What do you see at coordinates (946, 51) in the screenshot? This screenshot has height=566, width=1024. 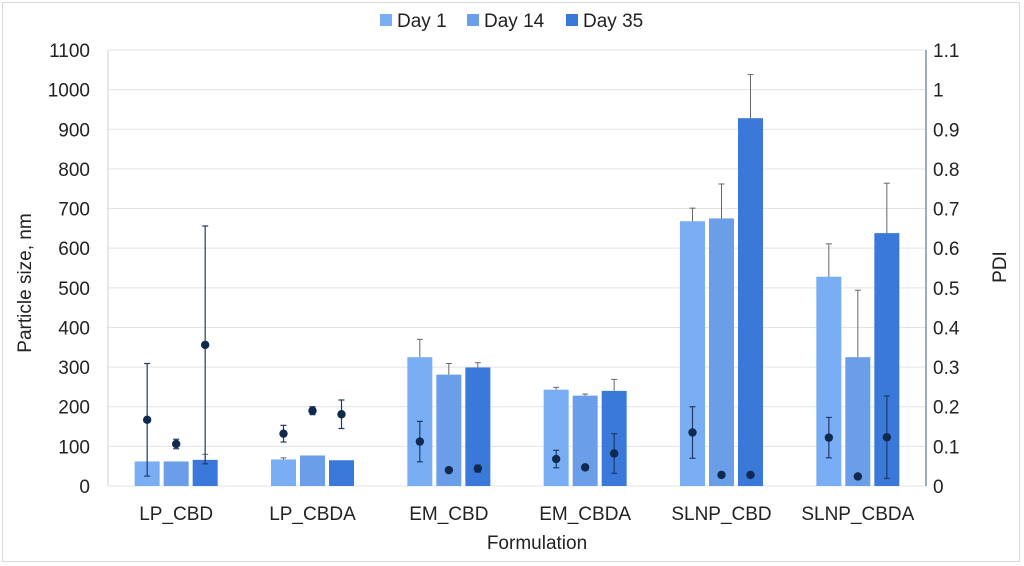 I see `y2-tick-label: 1.1` at bounding box center [946, 51].